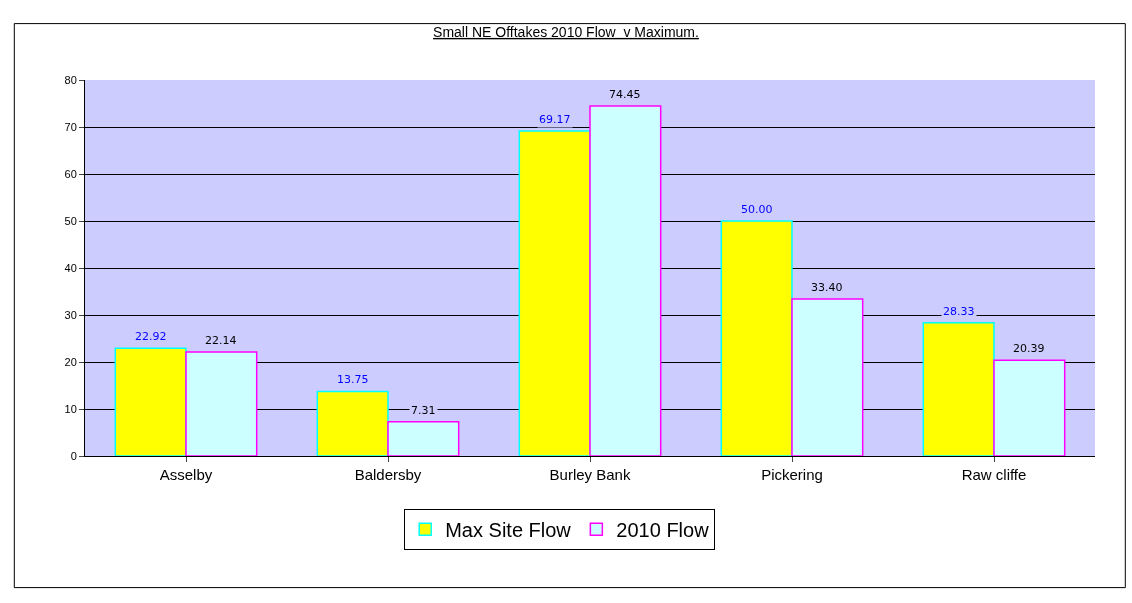  Describe the element at coordinates (994, 474) in the screenshot. I see `x-tick-label: Raw cliffe` at that location.